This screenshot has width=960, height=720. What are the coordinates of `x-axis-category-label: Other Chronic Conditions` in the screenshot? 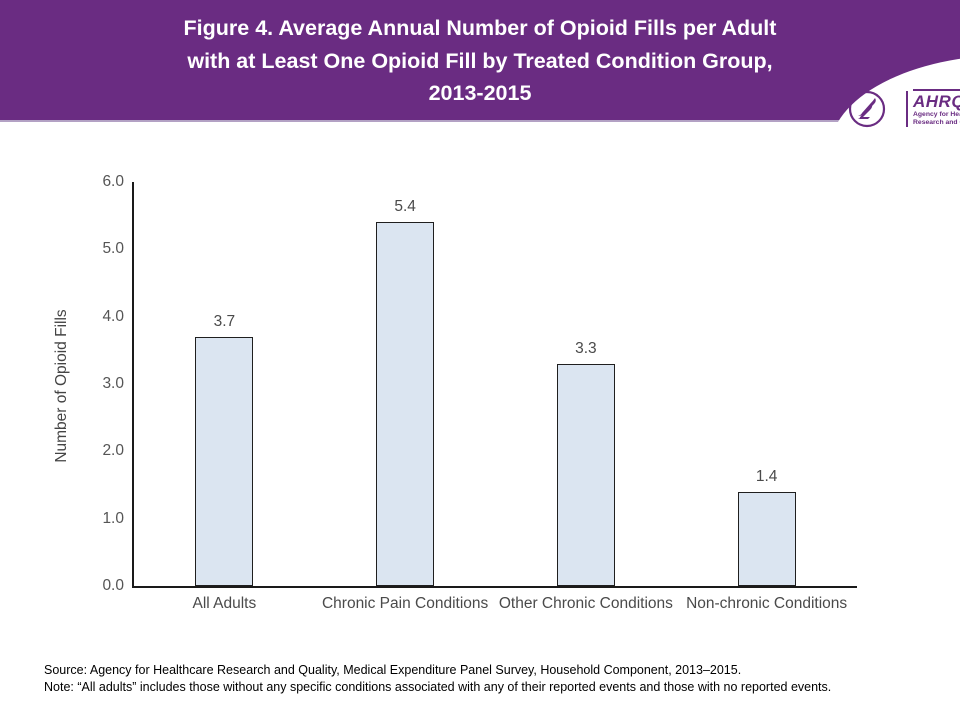 It's located at (585, 603).